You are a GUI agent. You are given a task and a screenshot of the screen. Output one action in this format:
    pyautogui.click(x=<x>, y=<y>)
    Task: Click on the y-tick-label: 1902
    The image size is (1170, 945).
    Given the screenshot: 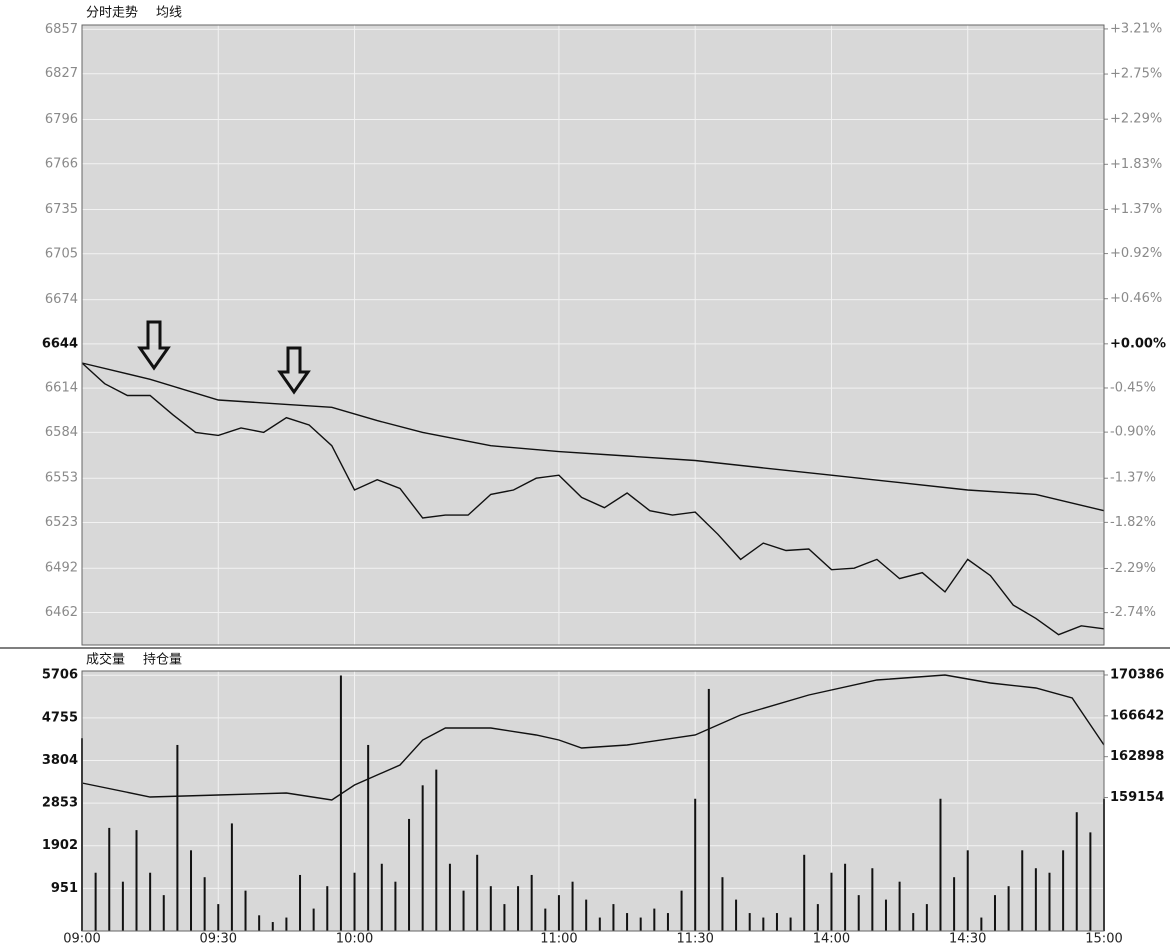 What is the action you would take?
    pyautogui.click(x=60, y=845)
    